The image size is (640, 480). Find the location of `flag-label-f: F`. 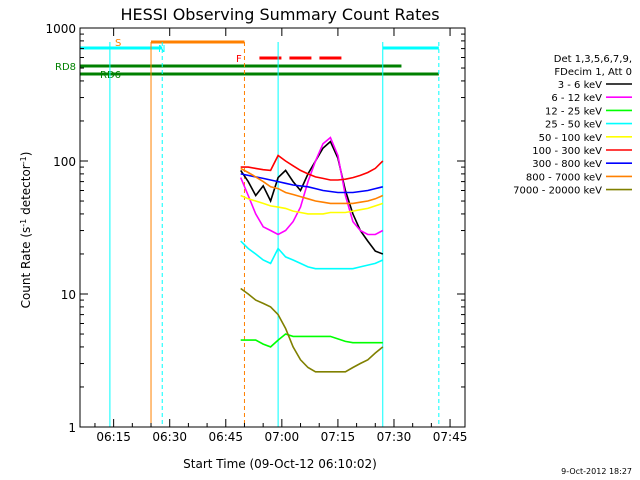

flag-label-f: F is located at coordinates (239, 59).